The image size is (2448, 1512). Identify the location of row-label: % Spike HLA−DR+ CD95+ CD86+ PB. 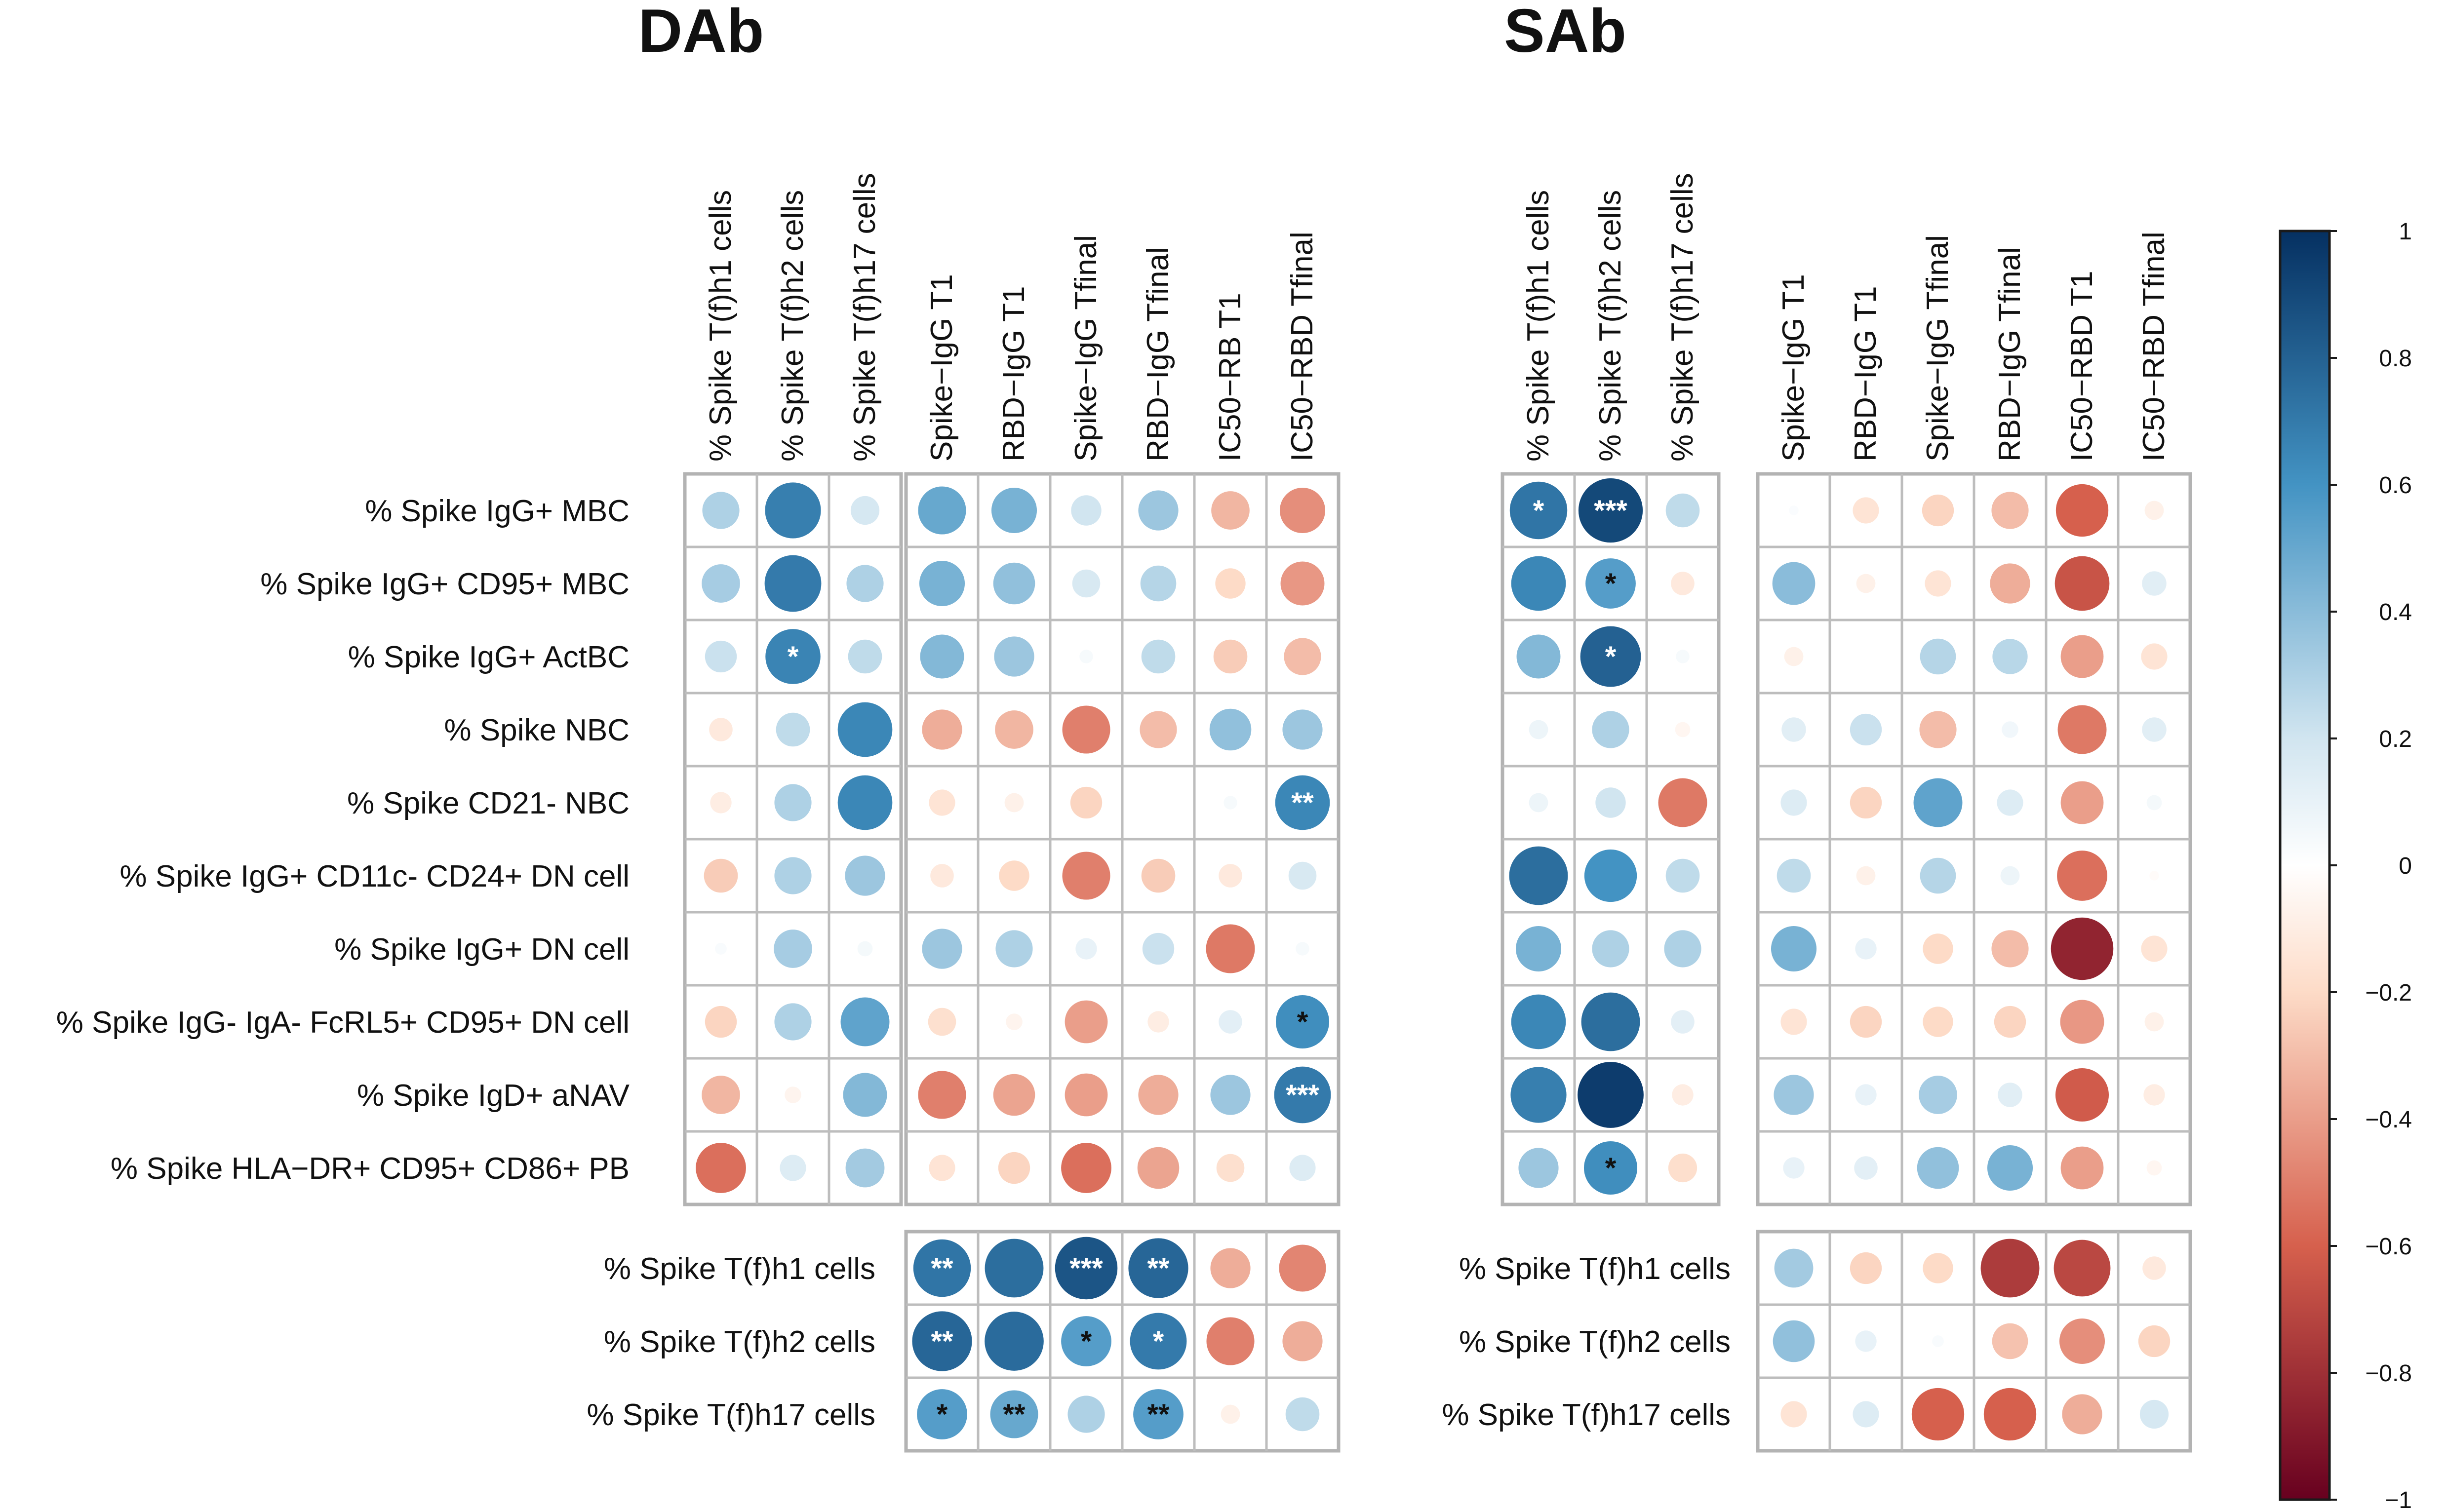
(370, 1169).